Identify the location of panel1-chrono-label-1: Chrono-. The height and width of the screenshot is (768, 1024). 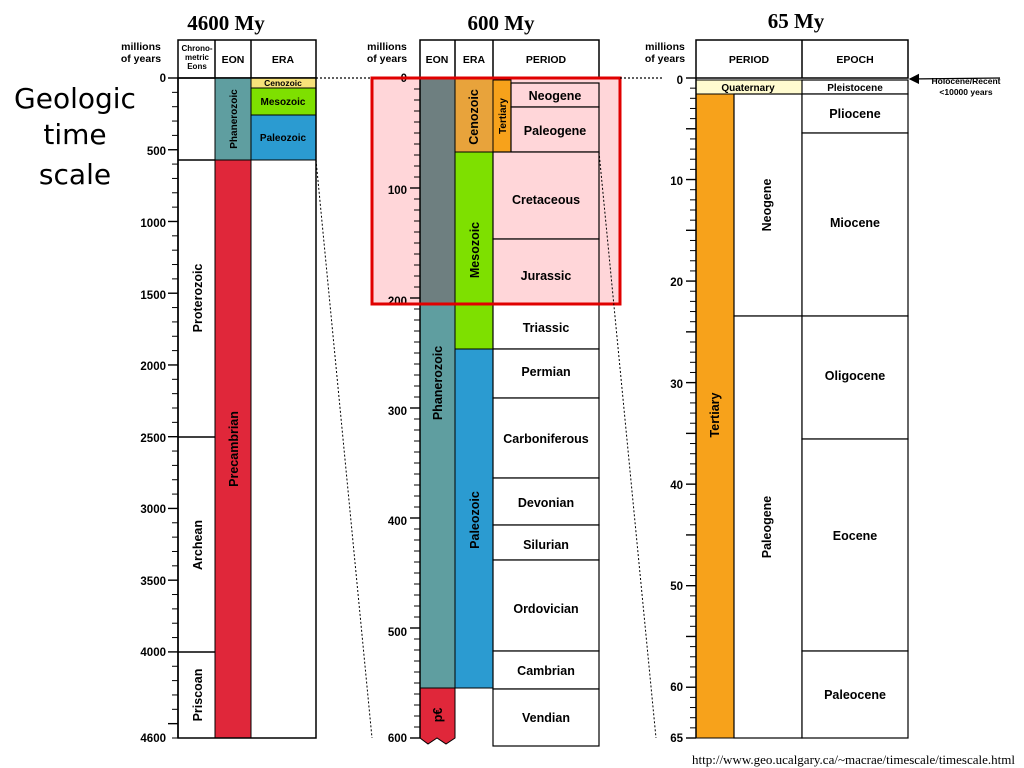
(196, 48).